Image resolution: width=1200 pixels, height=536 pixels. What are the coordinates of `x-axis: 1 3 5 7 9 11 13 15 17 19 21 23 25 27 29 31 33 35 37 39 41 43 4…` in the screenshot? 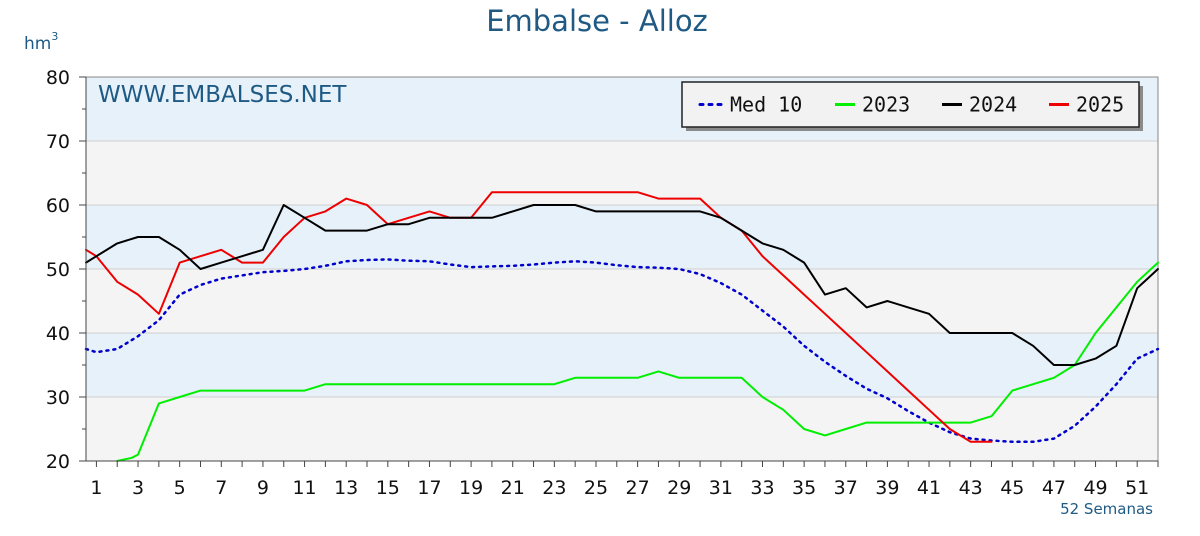 It's located at (622, 479).